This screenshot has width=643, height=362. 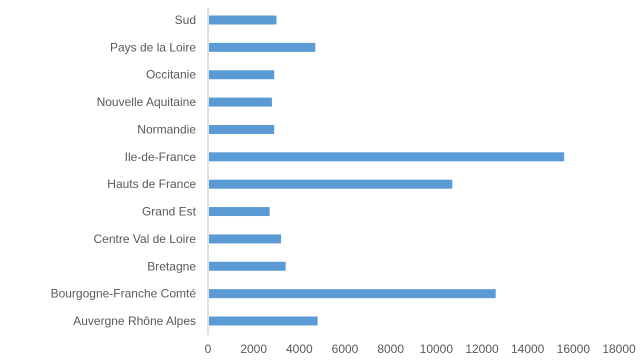 I want to click on x-tick-label: 6000, so click(x=345, y=349).